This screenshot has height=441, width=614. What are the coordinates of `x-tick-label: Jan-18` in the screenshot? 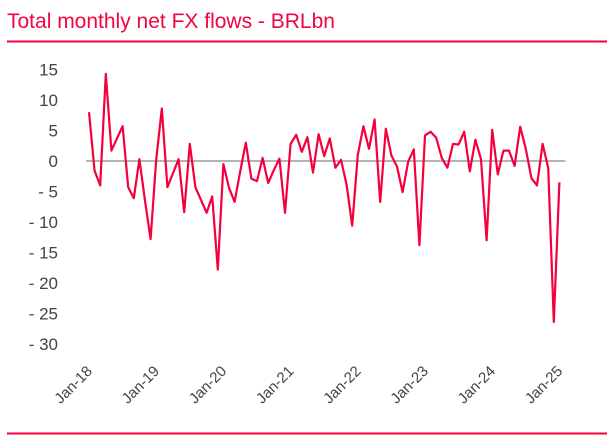 It's located at (73, 385).